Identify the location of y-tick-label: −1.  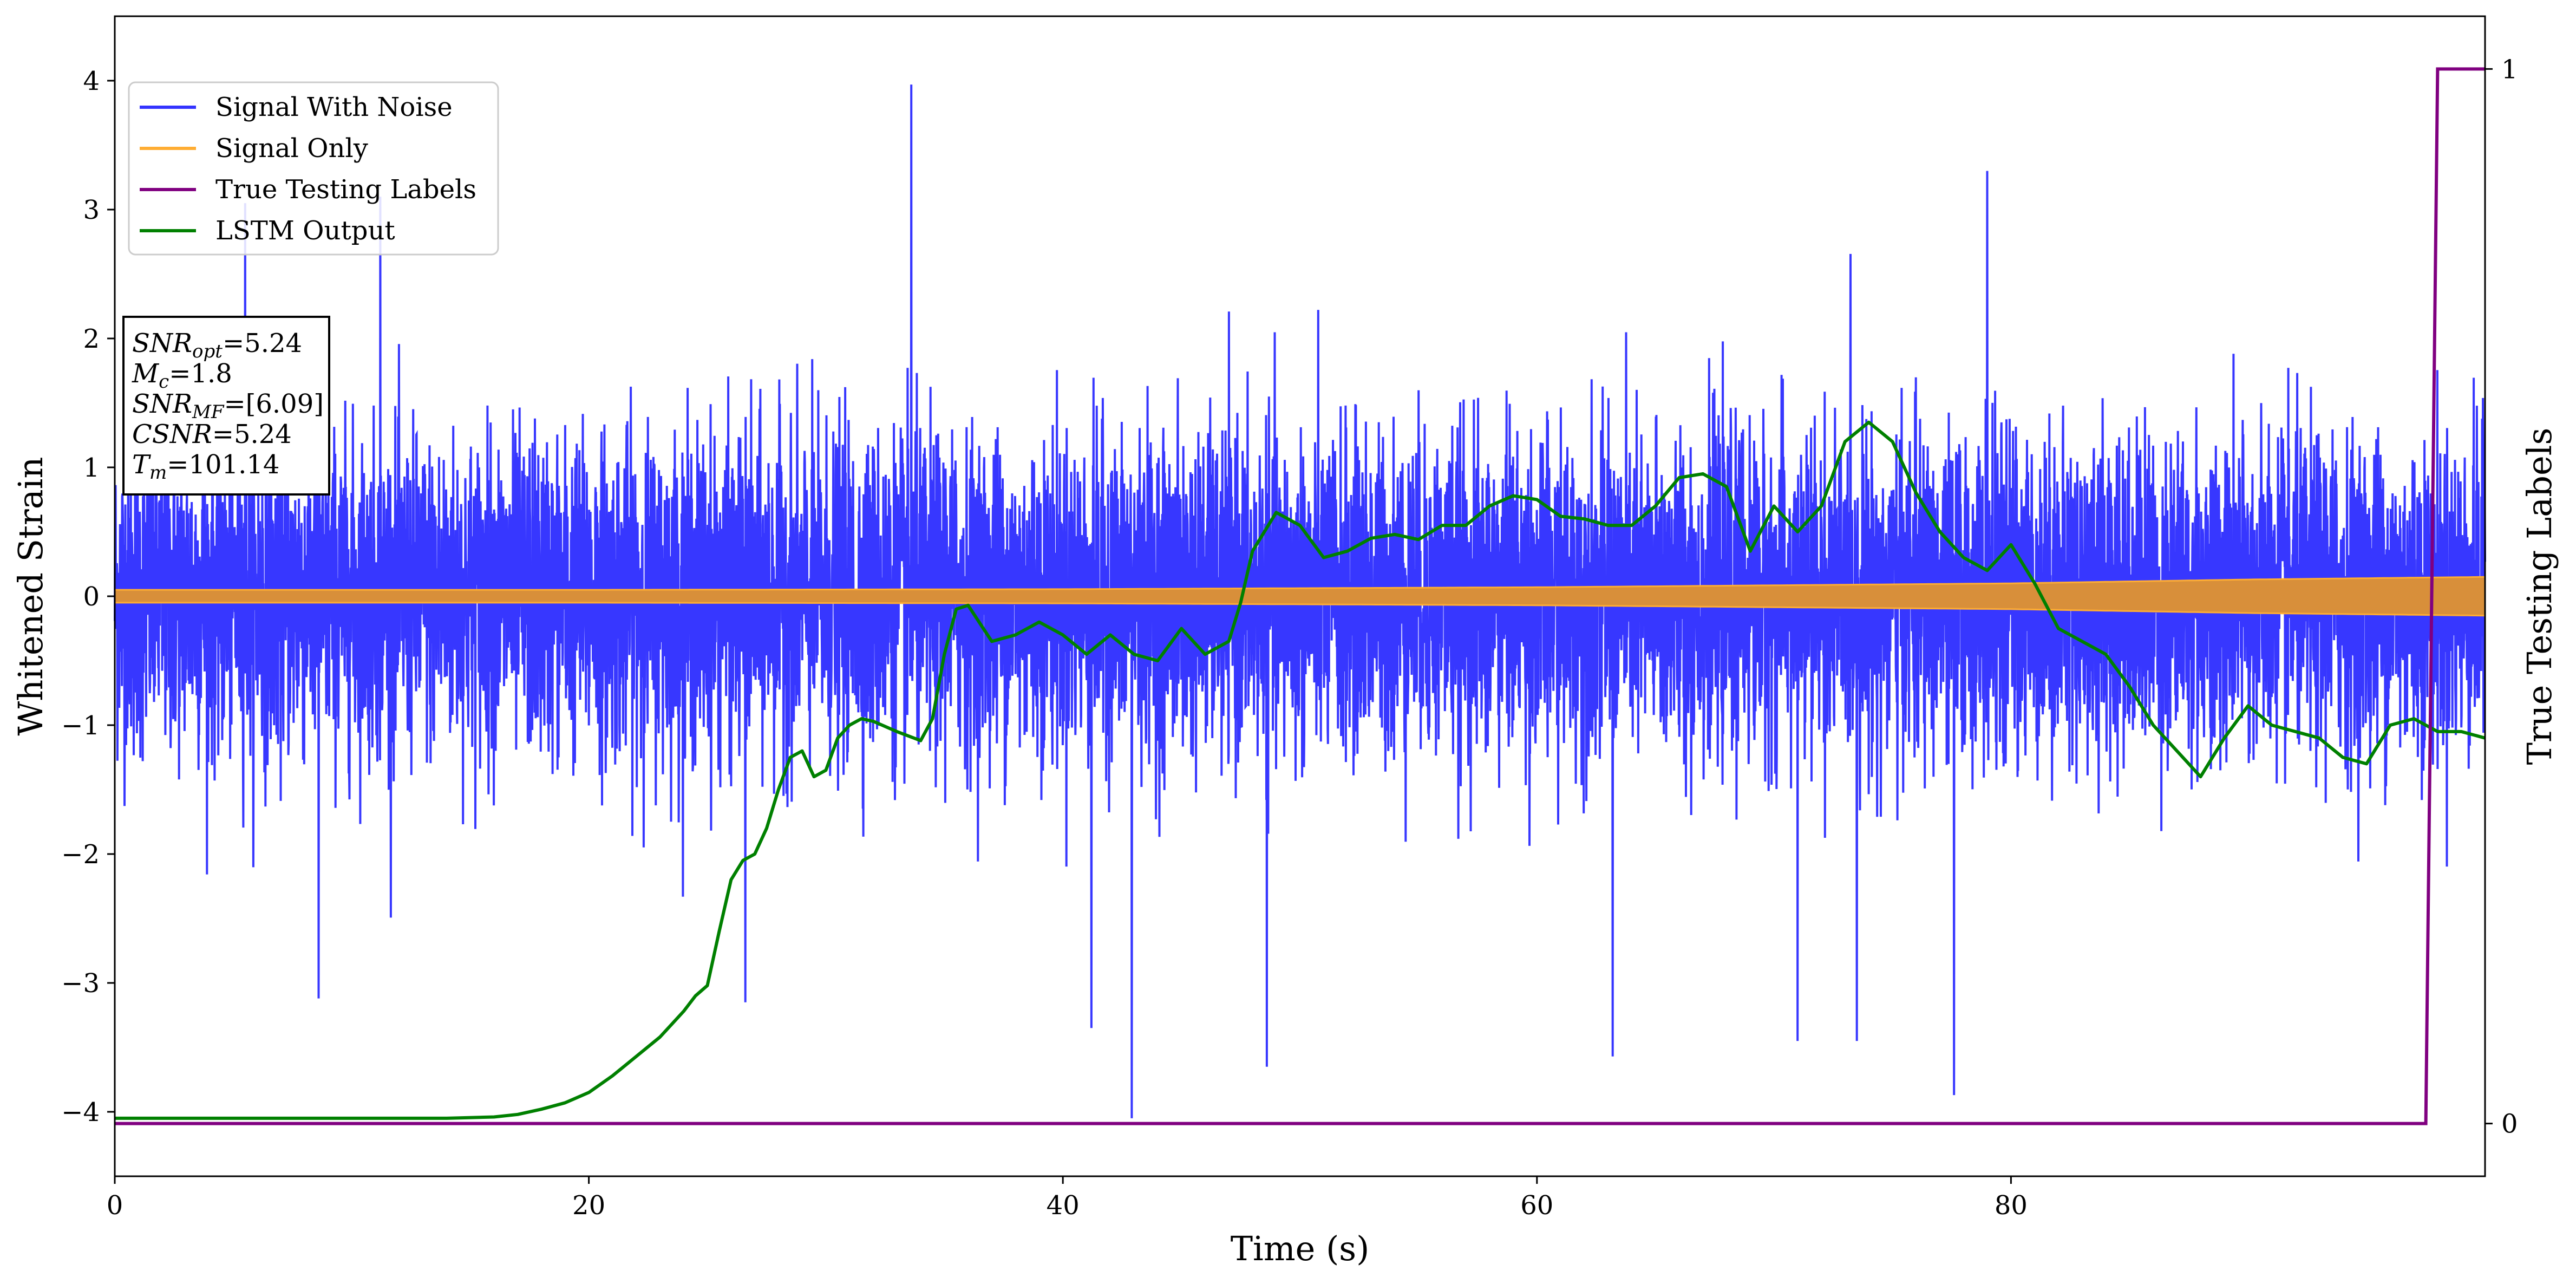
(80, 726).